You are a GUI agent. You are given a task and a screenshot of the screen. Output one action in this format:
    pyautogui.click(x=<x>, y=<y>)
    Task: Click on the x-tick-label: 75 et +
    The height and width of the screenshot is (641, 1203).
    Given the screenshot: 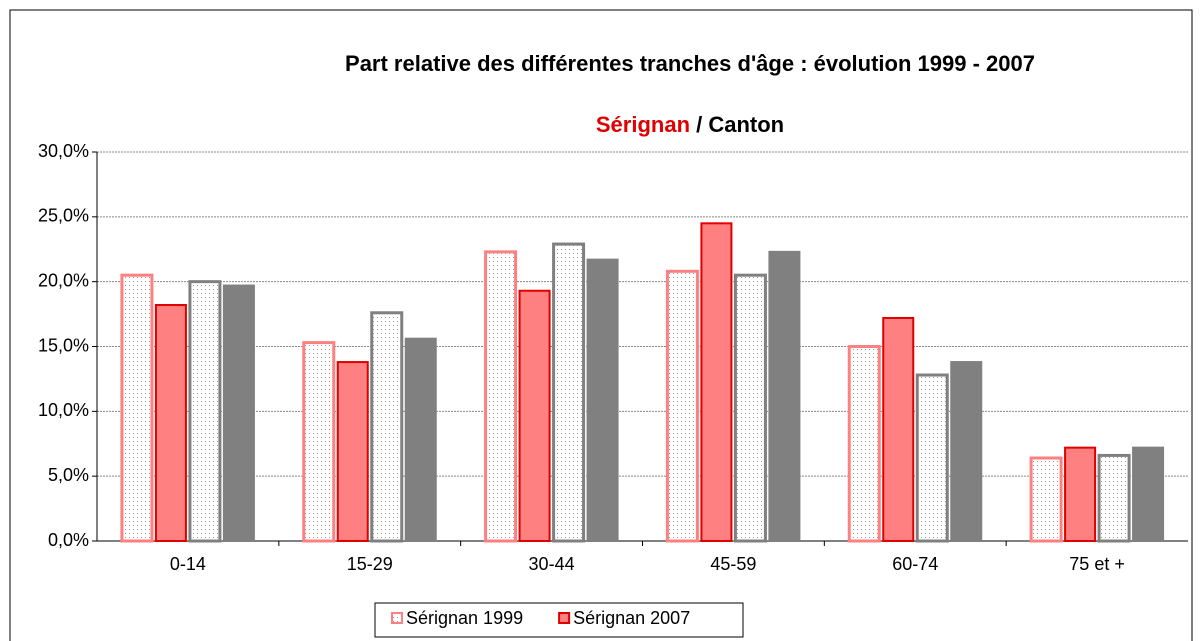 What is the action you would take?
    pyautogui.click(x=1097, y=564)
    